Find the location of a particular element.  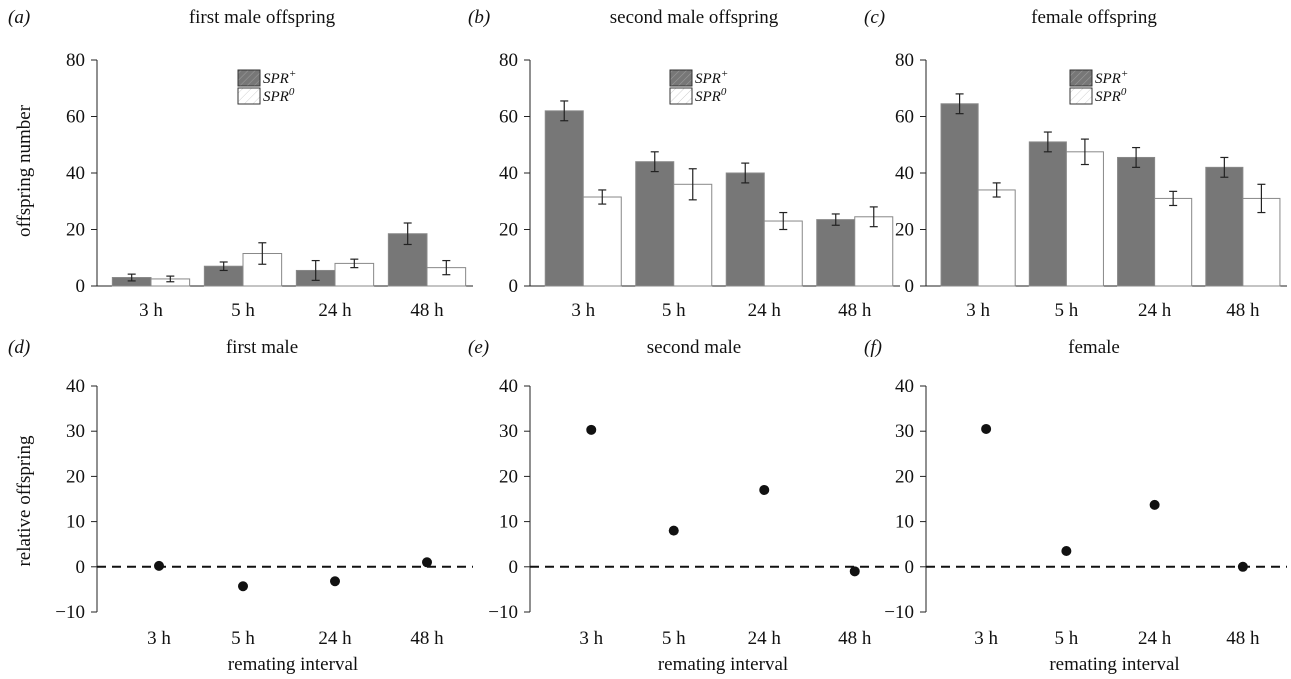

y-axis-title-bottom: relative offspring is located at coordinates (24, 501).